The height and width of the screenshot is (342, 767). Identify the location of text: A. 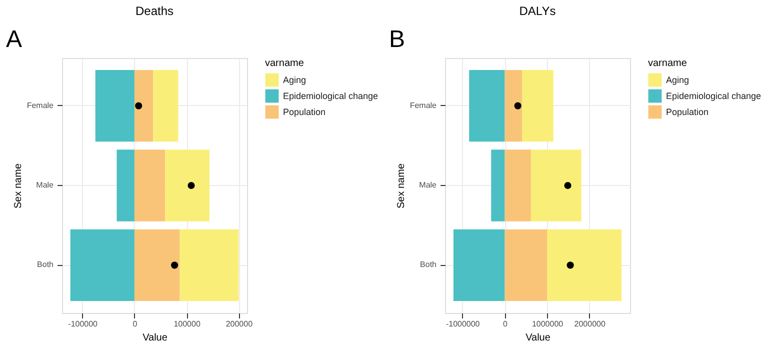
(14, 39).